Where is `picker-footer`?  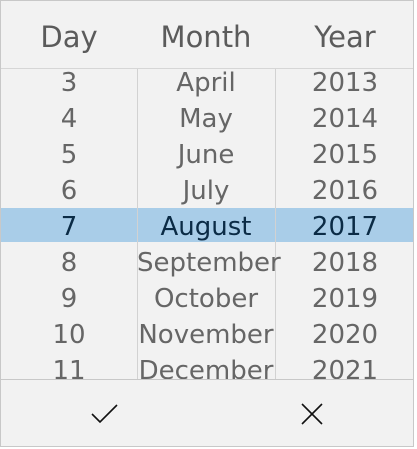 picker-footer is located at coordinates (207, 412).